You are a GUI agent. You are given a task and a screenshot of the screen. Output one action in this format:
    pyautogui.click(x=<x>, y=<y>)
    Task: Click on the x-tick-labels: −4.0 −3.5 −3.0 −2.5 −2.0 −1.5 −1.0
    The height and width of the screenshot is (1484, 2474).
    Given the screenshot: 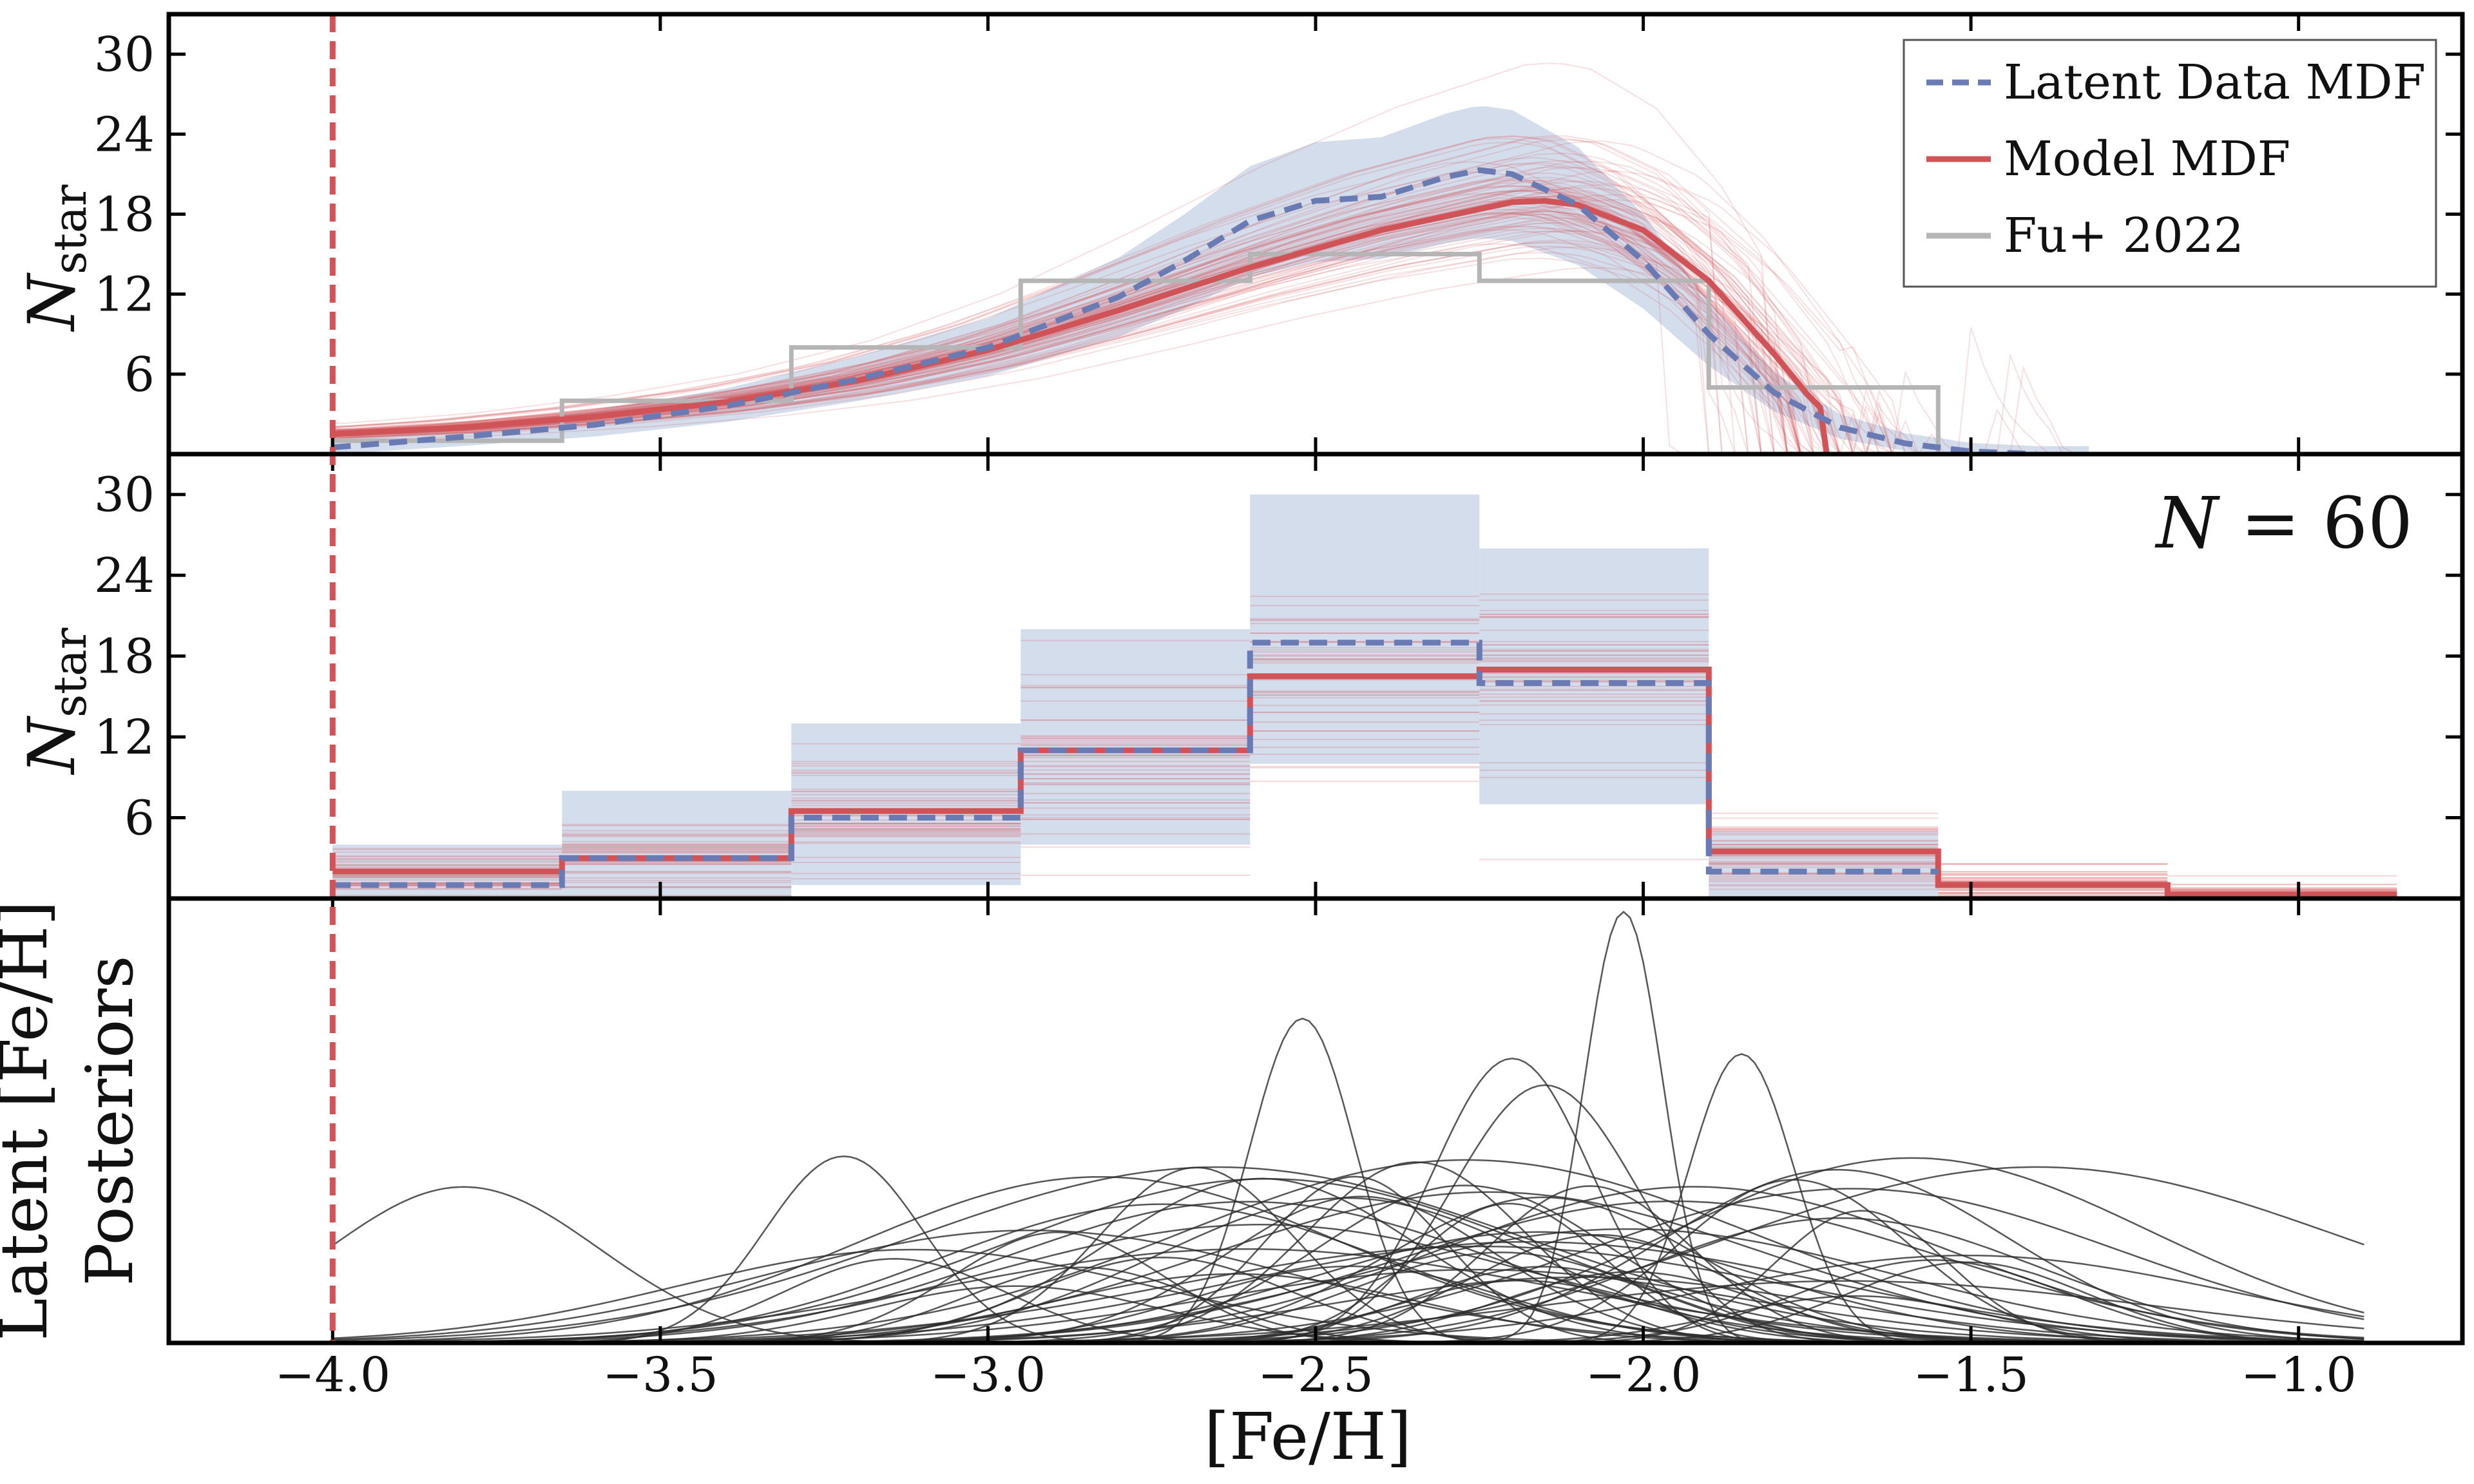 What is the action you would take?
    pyautogui.click(x=1315, y=1375)
    